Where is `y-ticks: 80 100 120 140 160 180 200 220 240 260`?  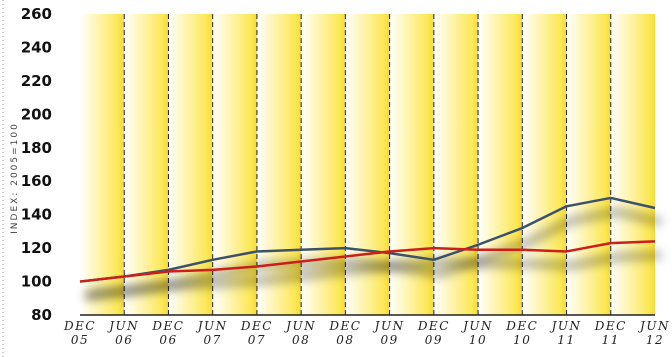
y-ticks: 80 100 120 140 160 180 200 220 240 260 is located at coordinates (36, 164).